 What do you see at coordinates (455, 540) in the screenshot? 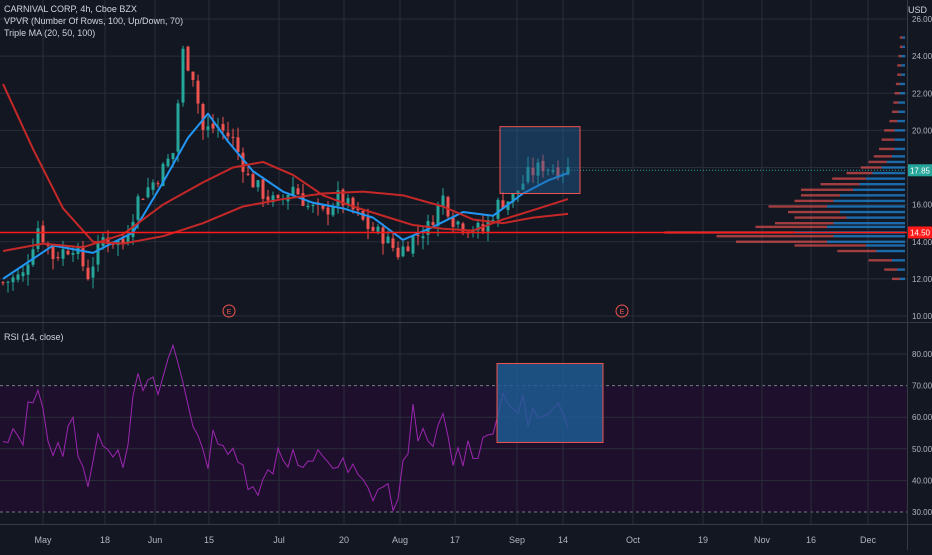
I see `time-axis-tick-label: 17` at bounding box center [455, 540].